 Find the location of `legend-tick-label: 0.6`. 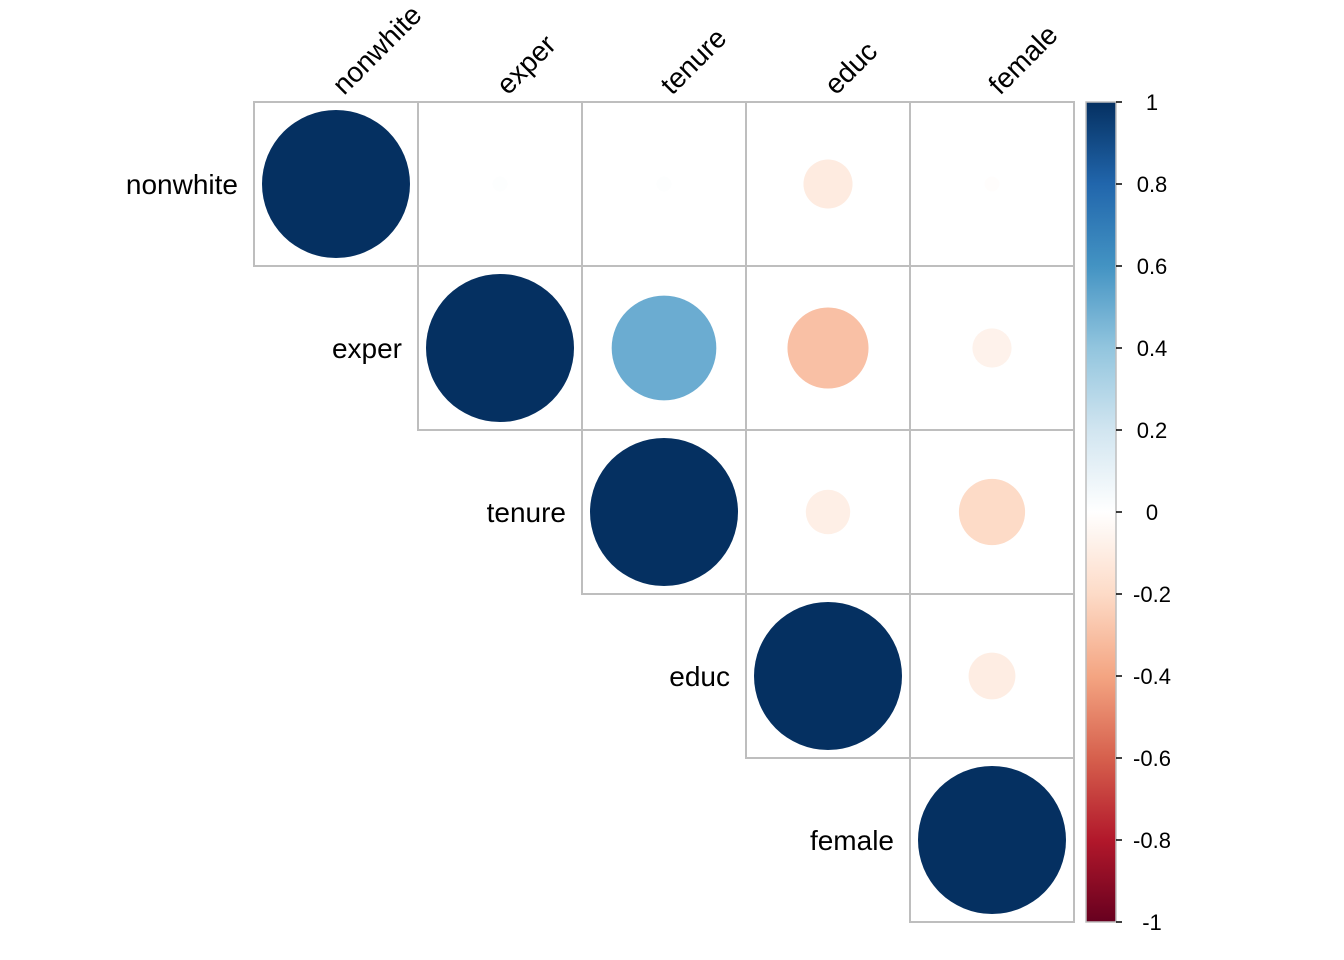

legend-tick-label: 0.6 is located at coordinates (1152, 266).